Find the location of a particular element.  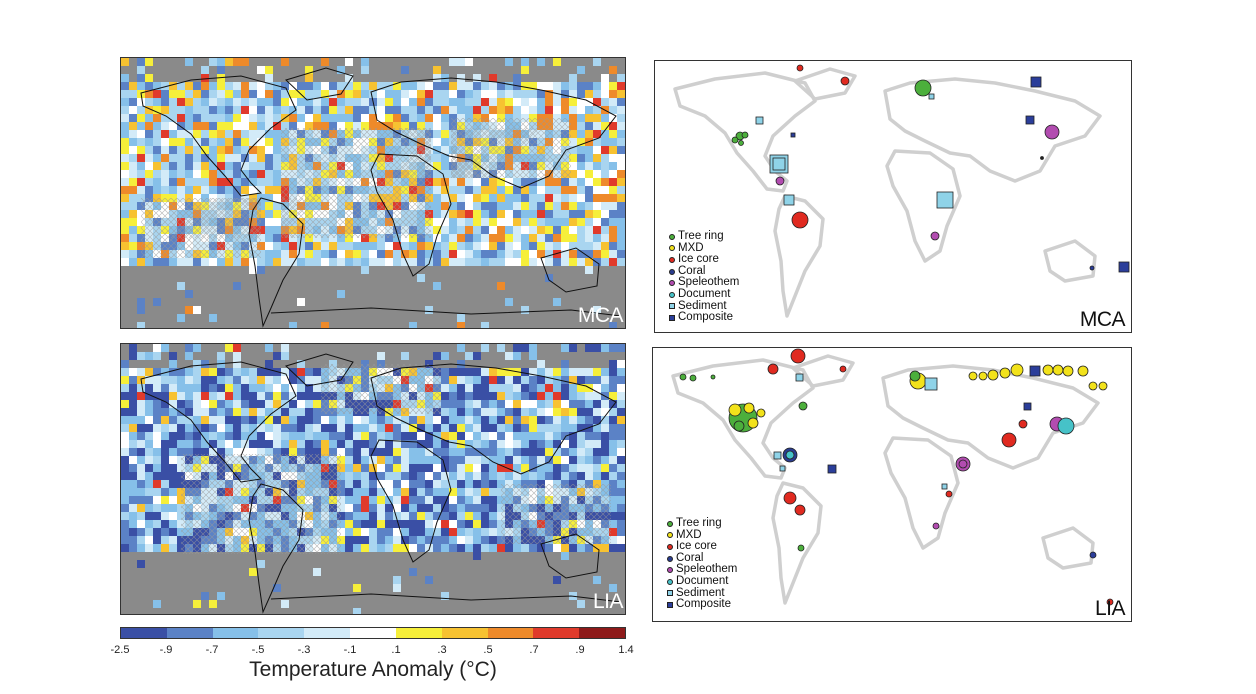

colorbar-tick-label: -.7 is located at coordinates (212, 650).